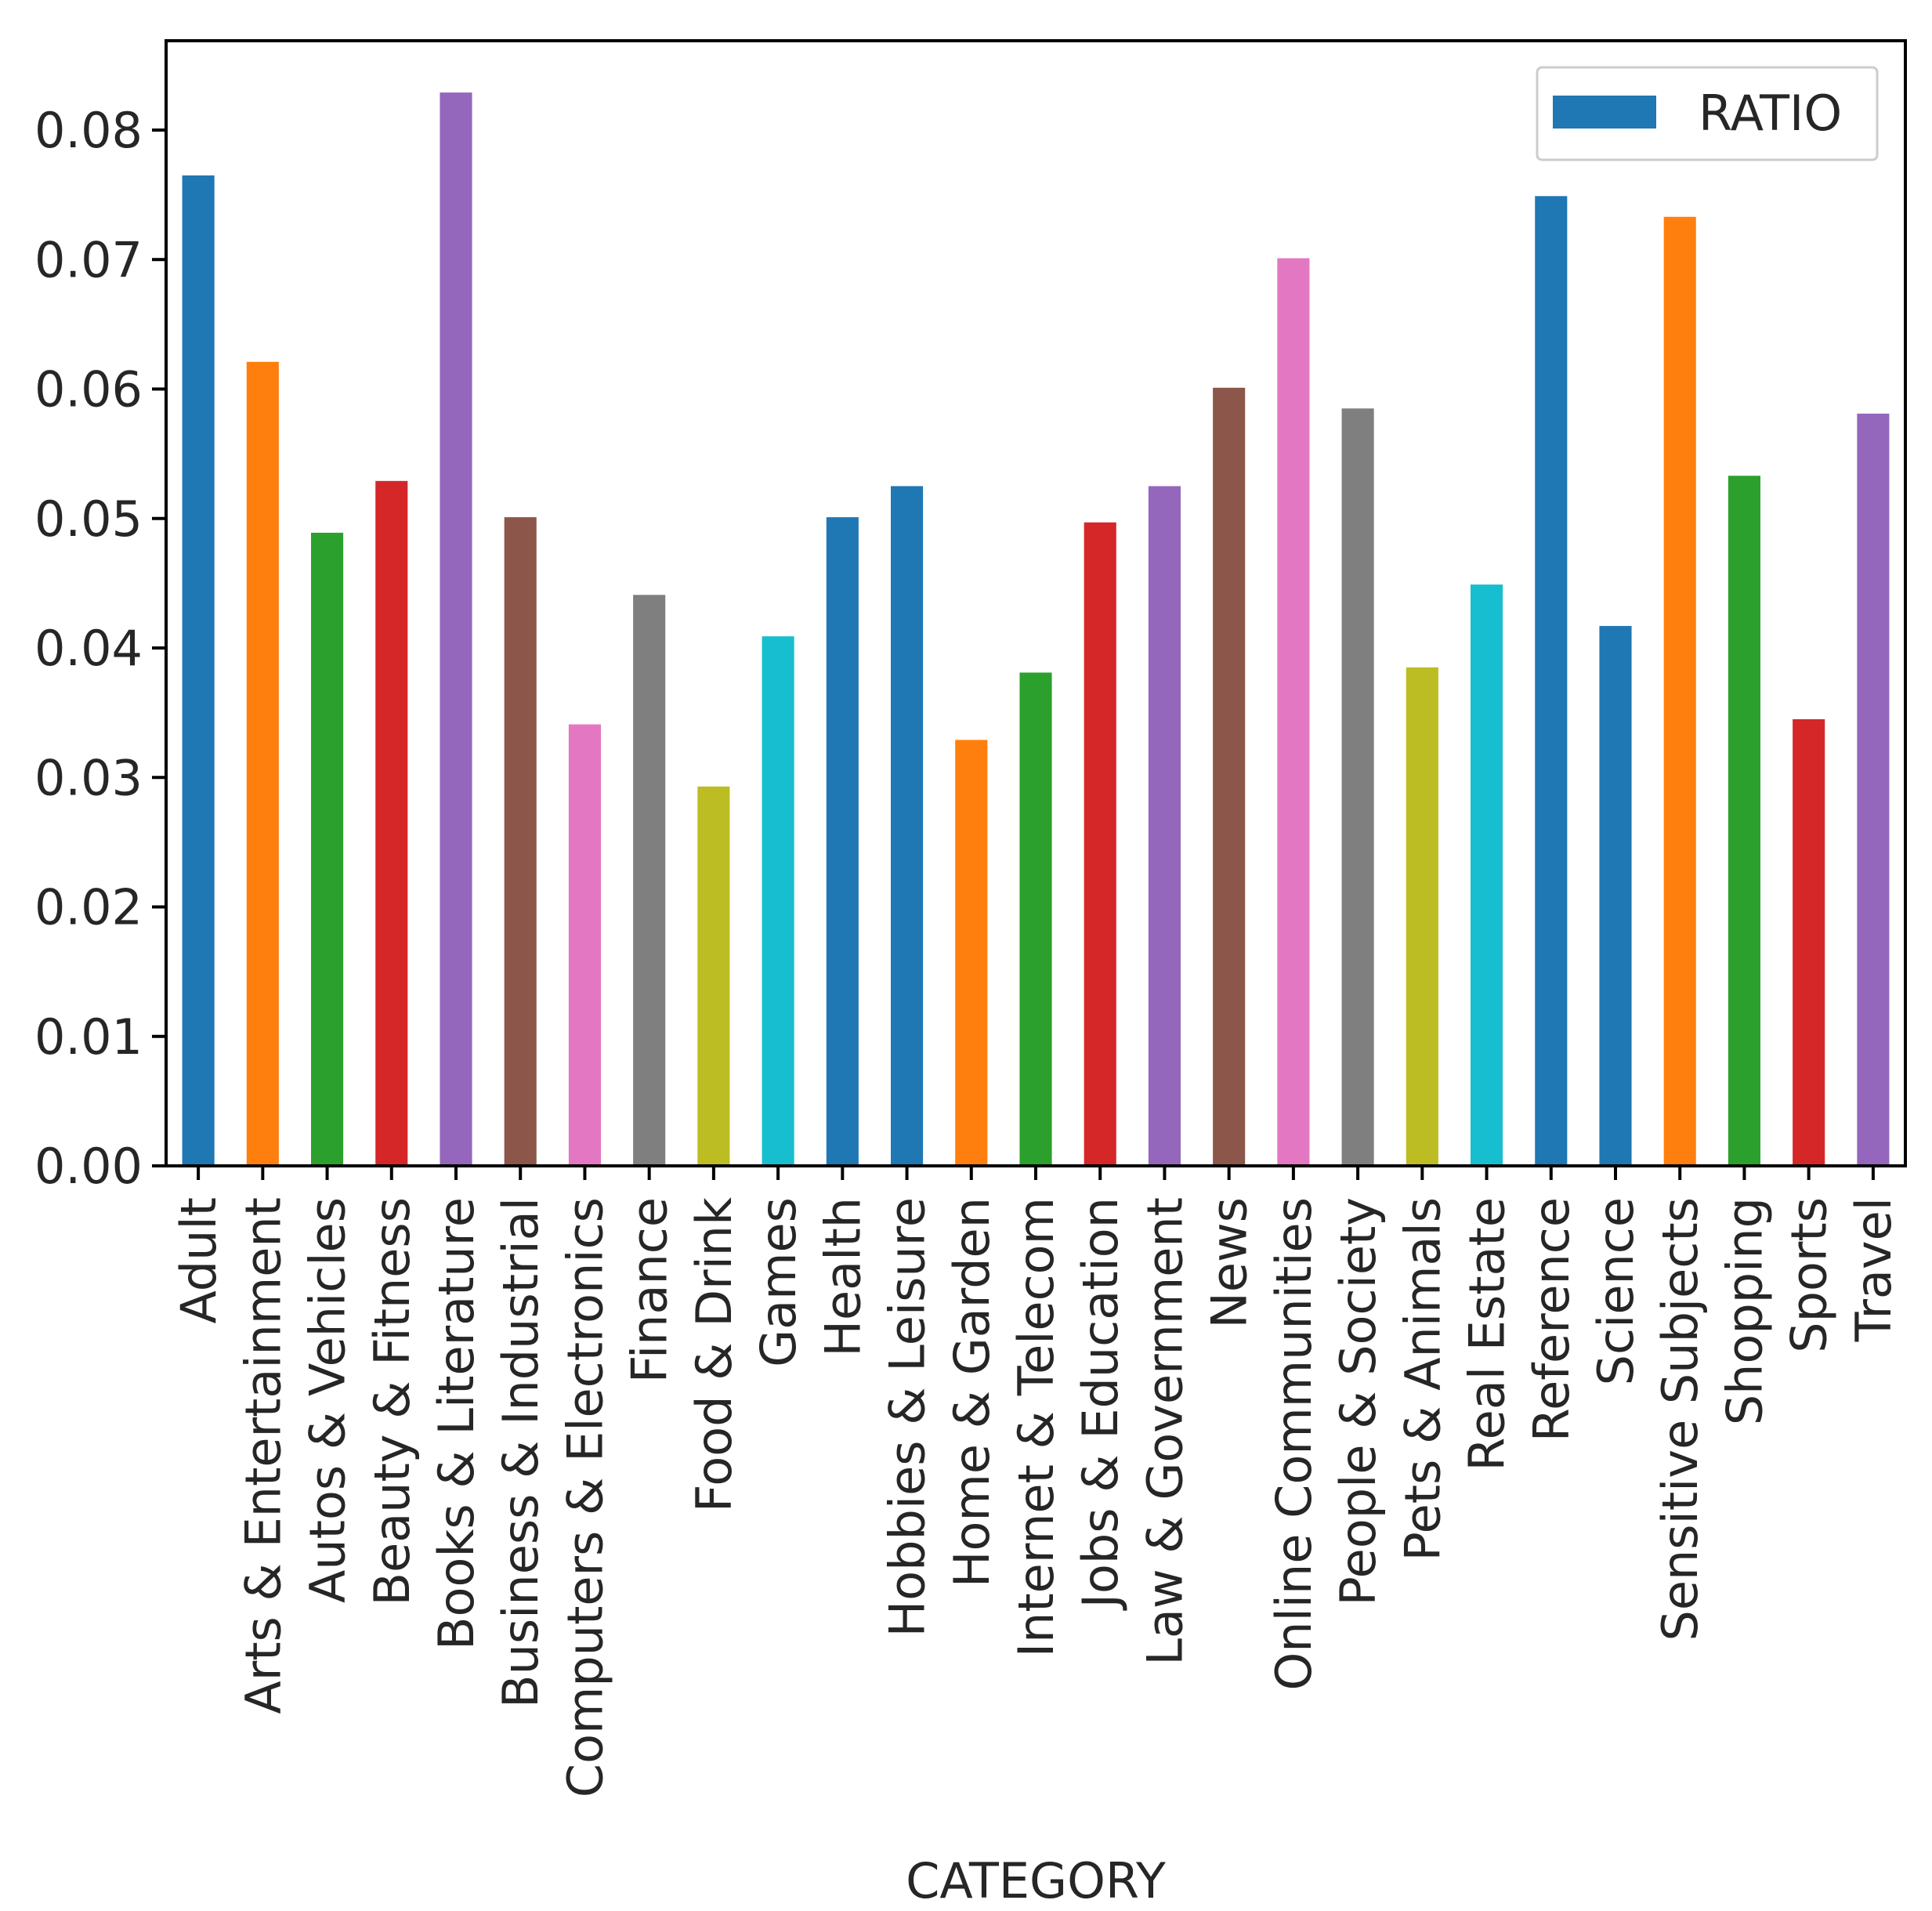 The width and height of the screenshot is (1932, 1911). Describe the element at coordinates (1358, 1401) in the screenshot. I see `x-tick-label: People & Society` at that location.